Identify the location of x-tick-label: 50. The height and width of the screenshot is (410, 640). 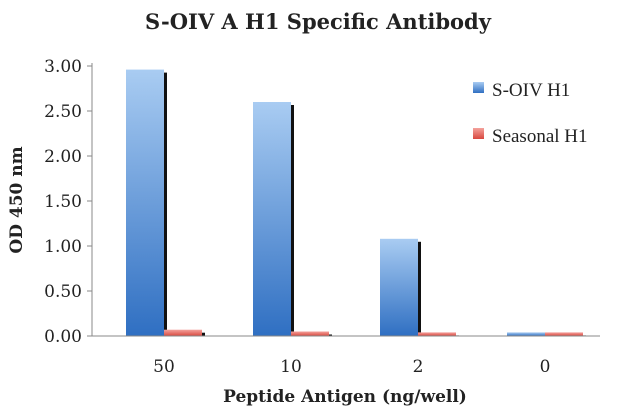
(164, 367).